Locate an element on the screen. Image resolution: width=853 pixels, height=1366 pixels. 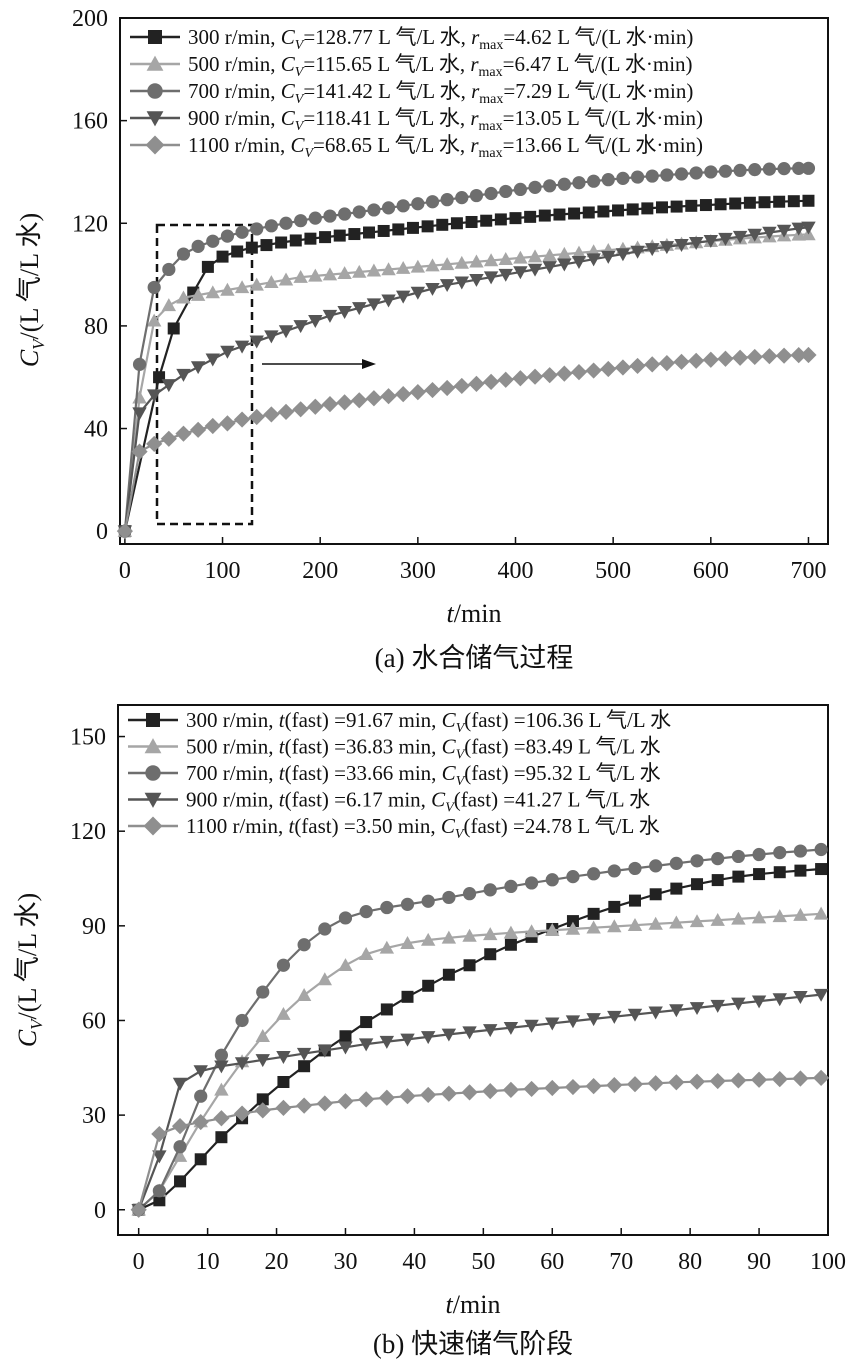
chart-a-xtick-label: 700 is located at coordinates (808, 571).